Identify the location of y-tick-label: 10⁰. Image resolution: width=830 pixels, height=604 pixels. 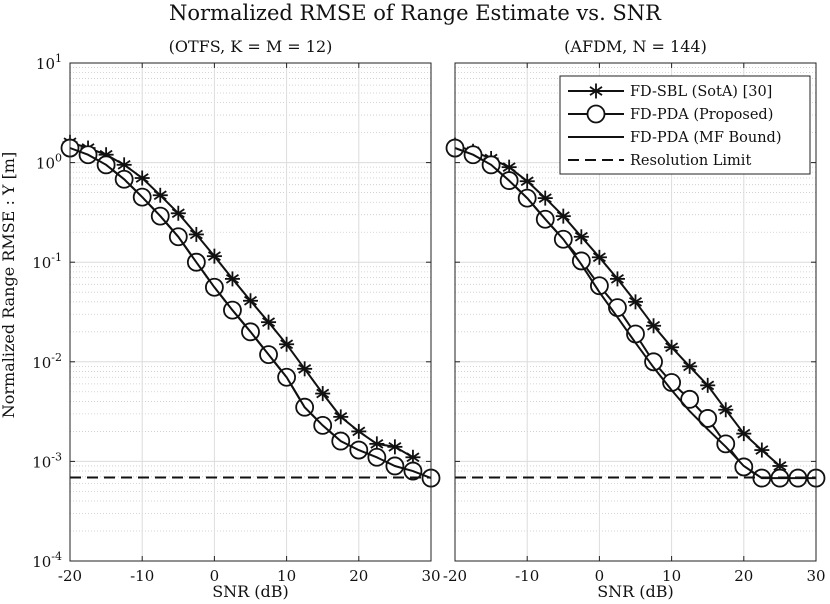
(49, 162).